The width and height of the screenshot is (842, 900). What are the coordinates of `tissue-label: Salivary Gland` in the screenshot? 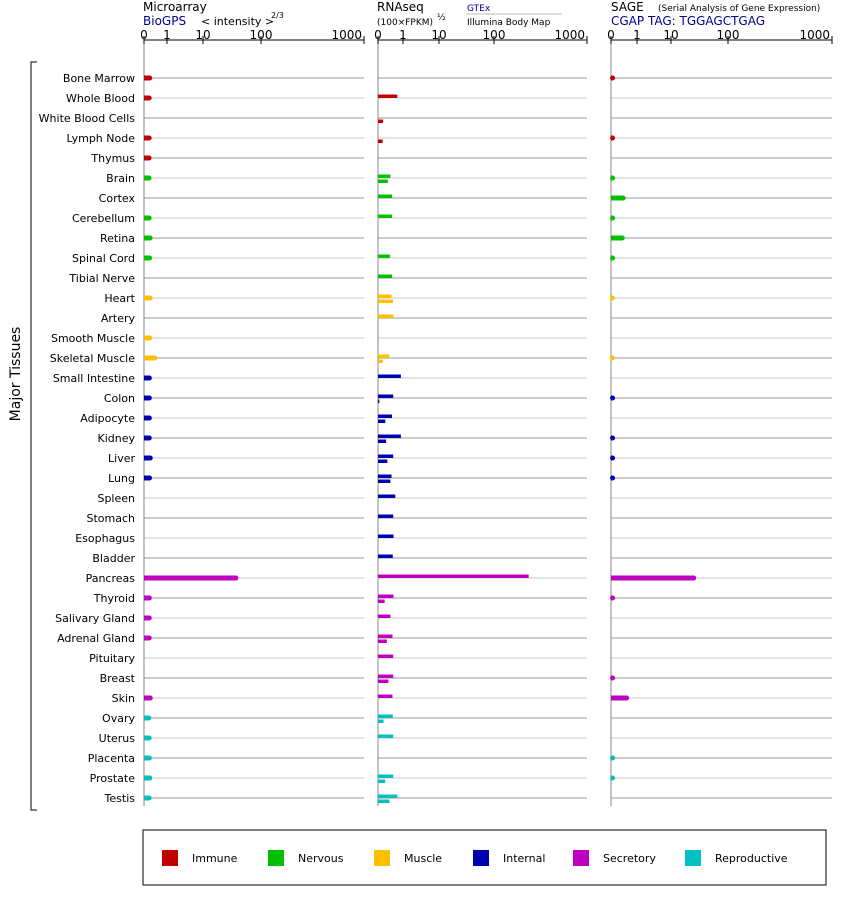 It's located at (95, 618).